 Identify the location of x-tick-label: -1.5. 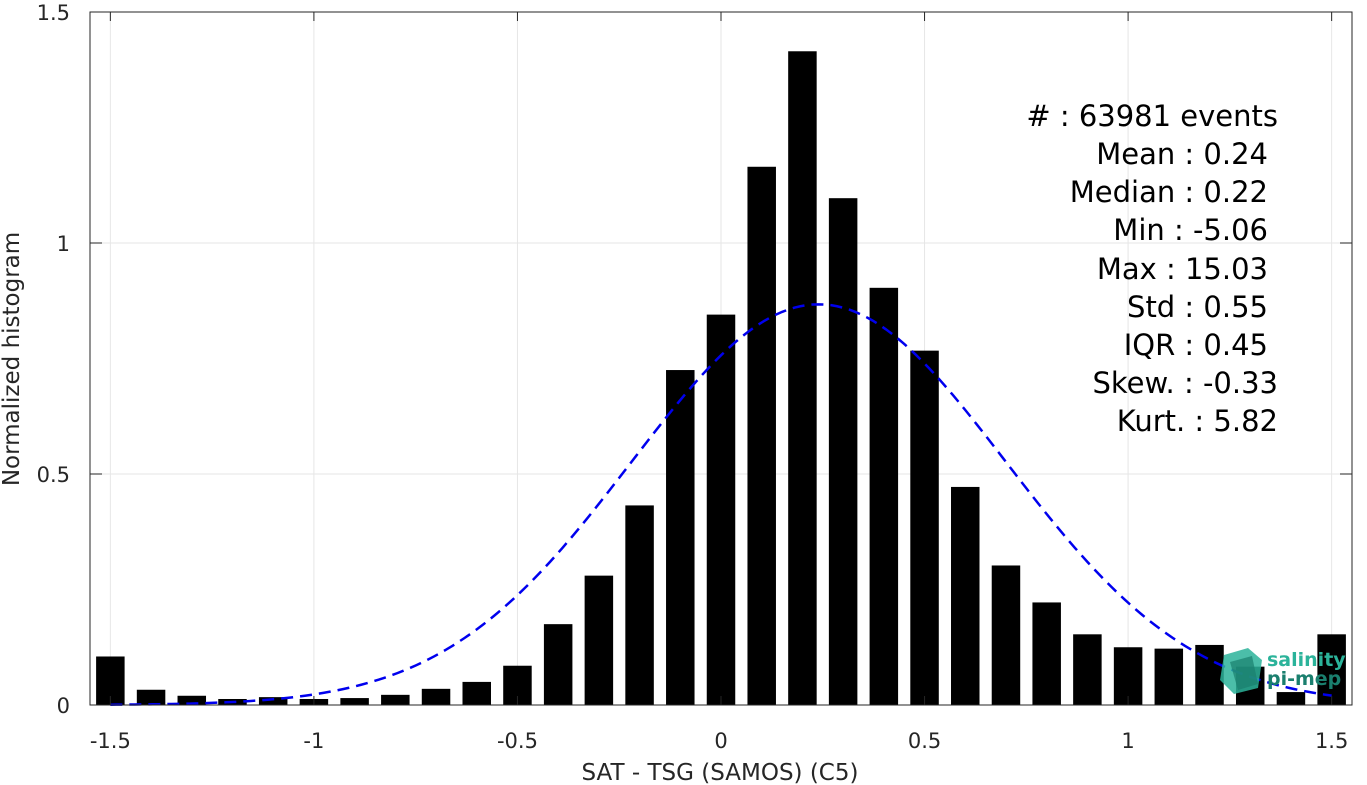
(110, 741).